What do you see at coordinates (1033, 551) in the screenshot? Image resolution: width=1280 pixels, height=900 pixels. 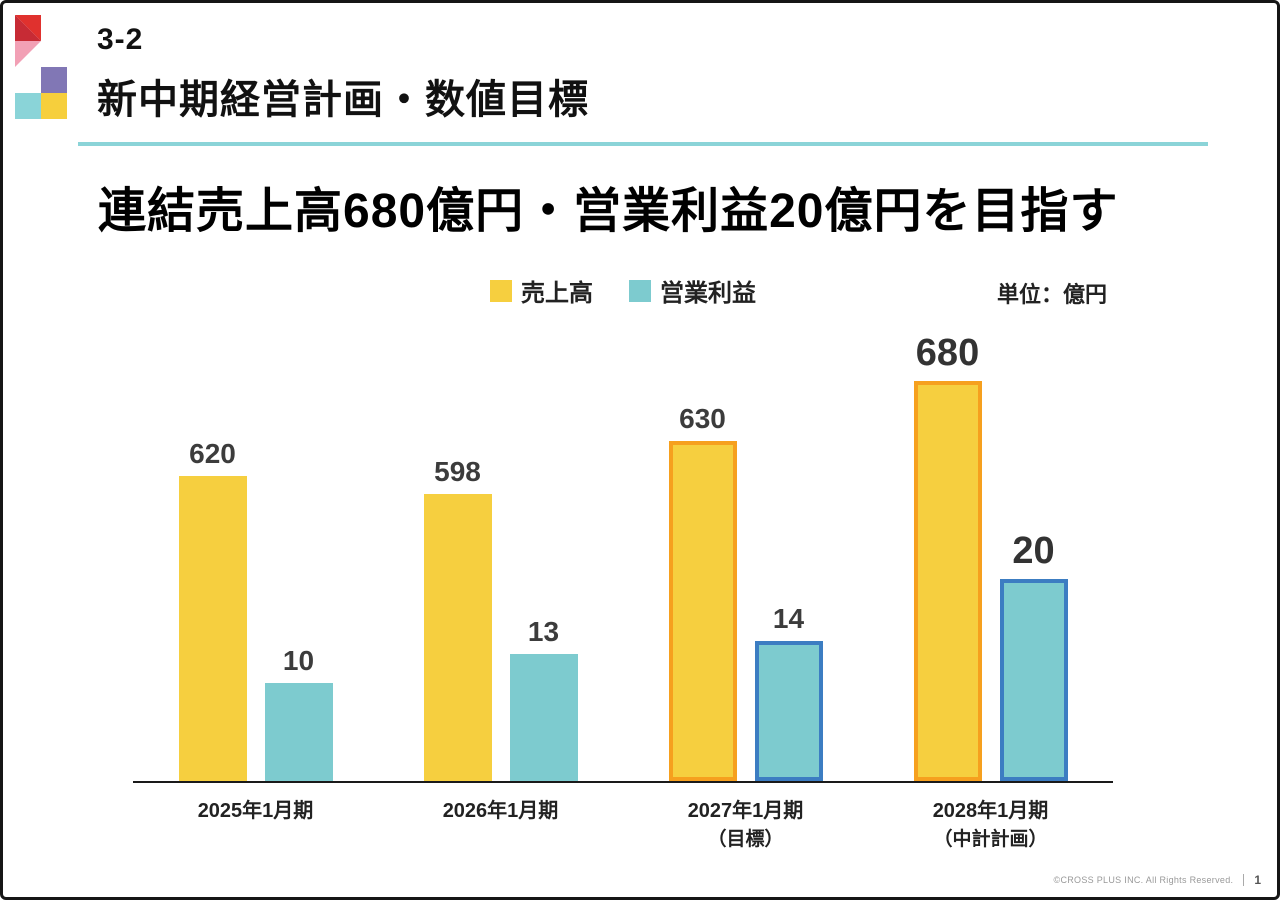 I see `profit-value-label: 20` at bounding box center [1033, 551].